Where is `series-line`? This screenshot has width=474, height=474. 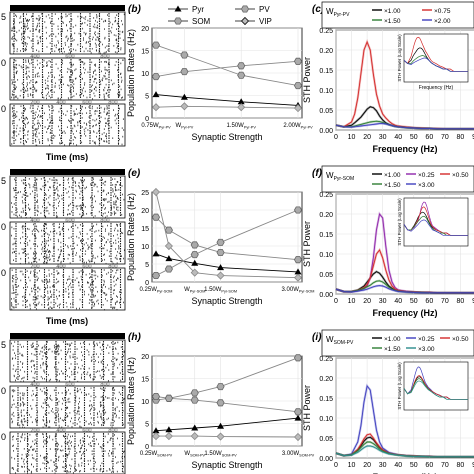 series-line is located at coordinates (404, 126).